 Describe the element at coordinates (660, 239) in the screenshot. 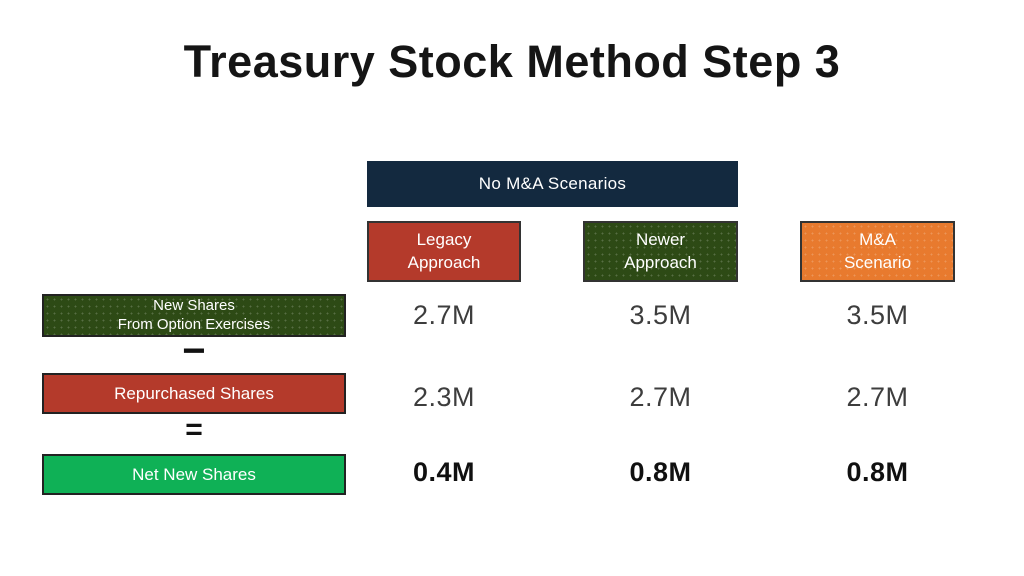

I see `column-header-line: Newer` at that location.